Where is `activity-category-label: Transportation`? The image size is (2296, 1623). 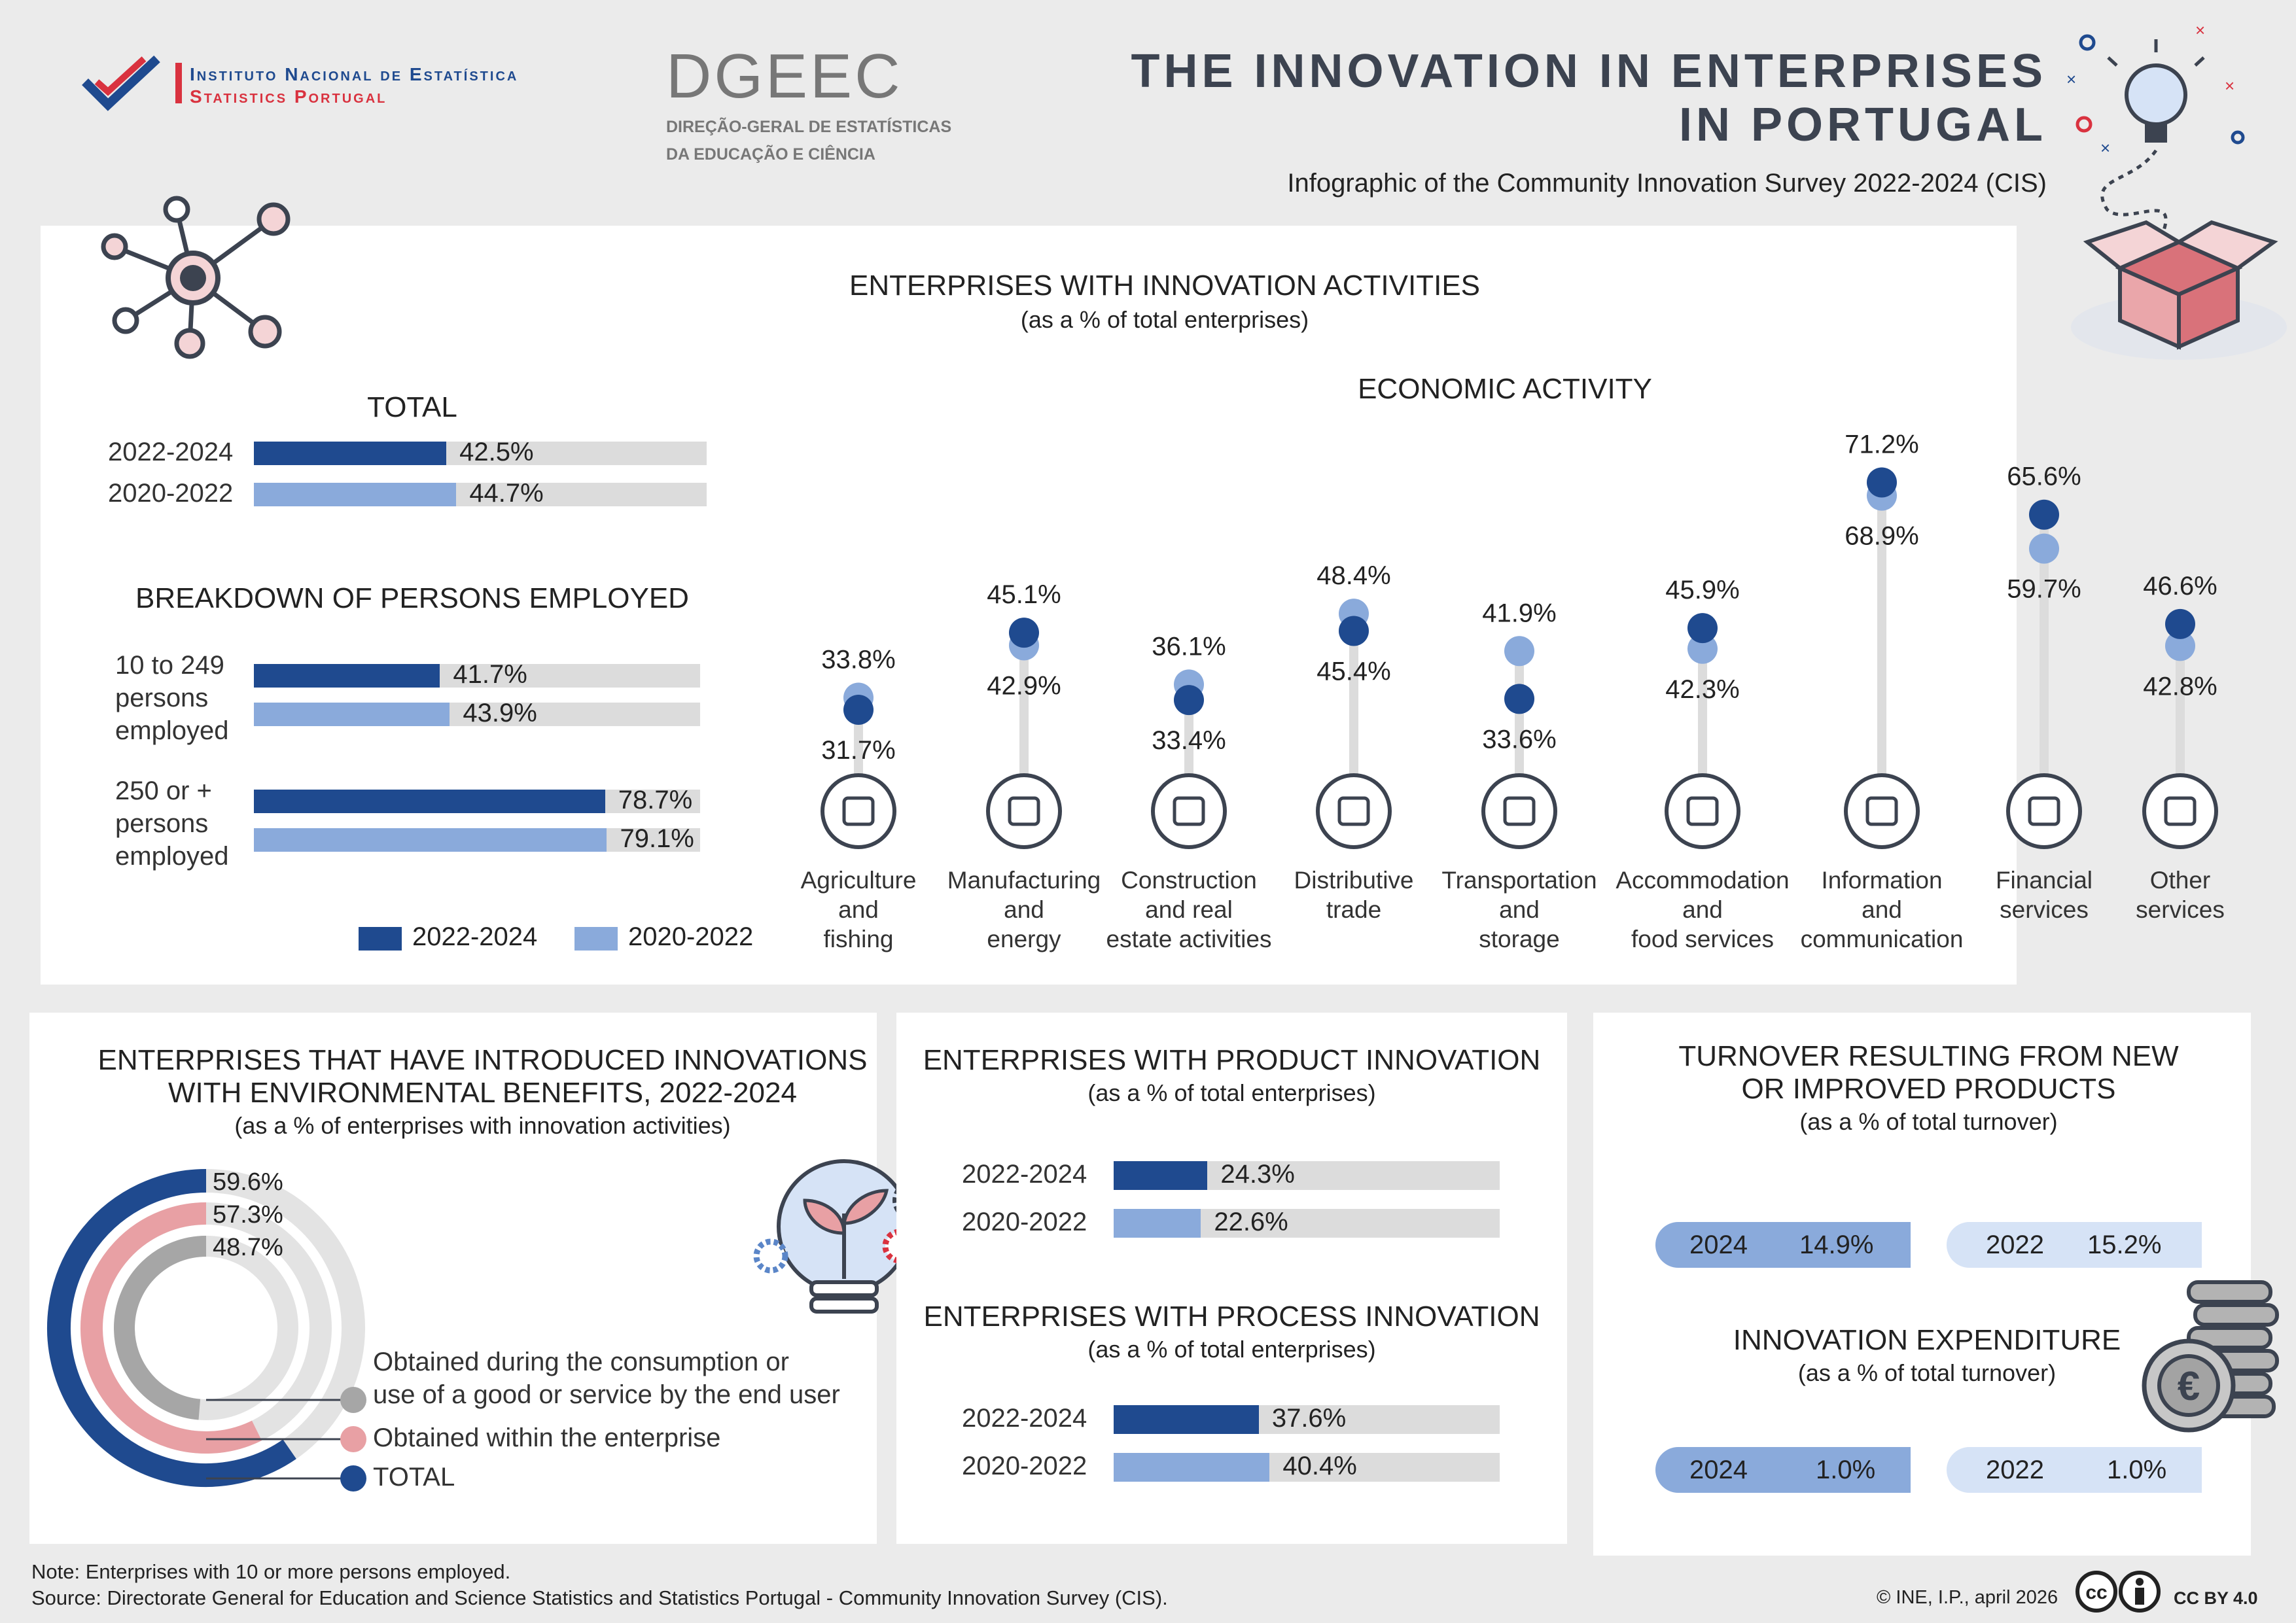 activity-category-label: Transportation is located at coordinates (1519, 880).